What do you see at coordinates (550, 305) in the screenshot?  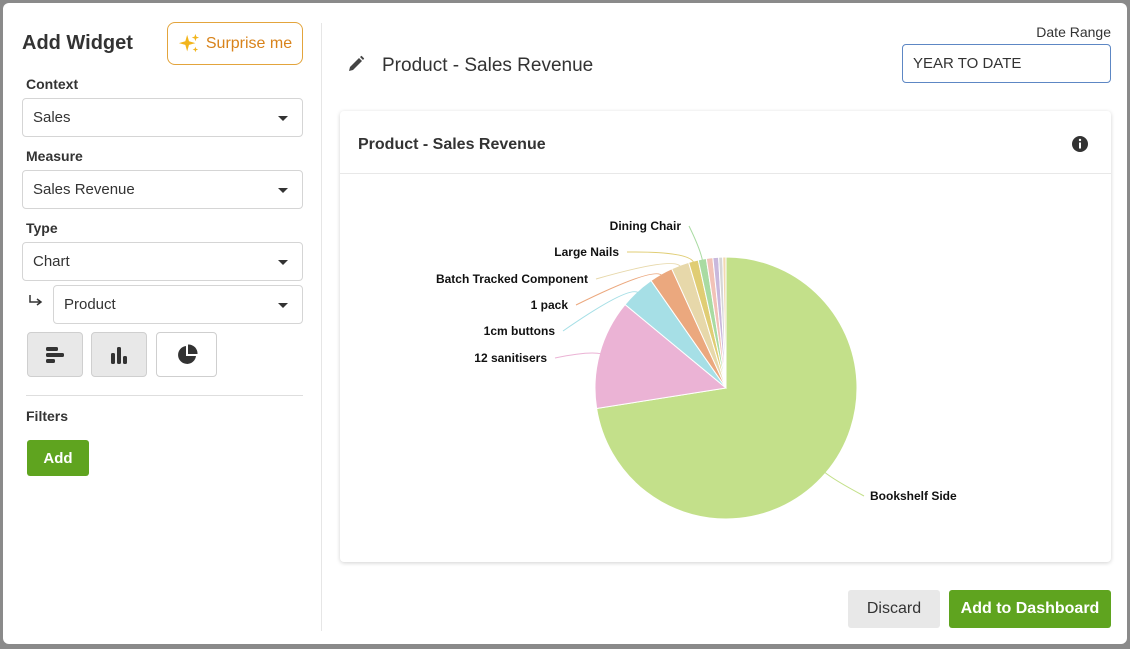 I see `pie-slice-label: 1 pack` at bounding box center [550, 305].